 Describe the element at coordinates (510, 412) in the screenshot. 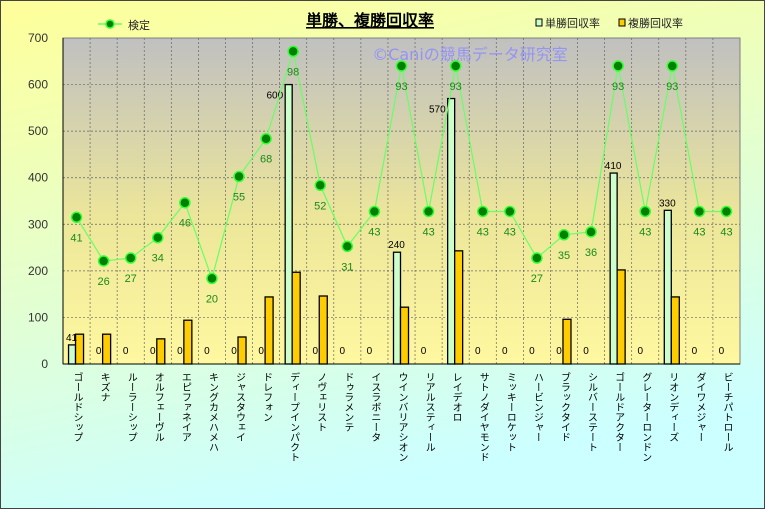

I see `x-tick-label: ミッキーロケット` at that location.